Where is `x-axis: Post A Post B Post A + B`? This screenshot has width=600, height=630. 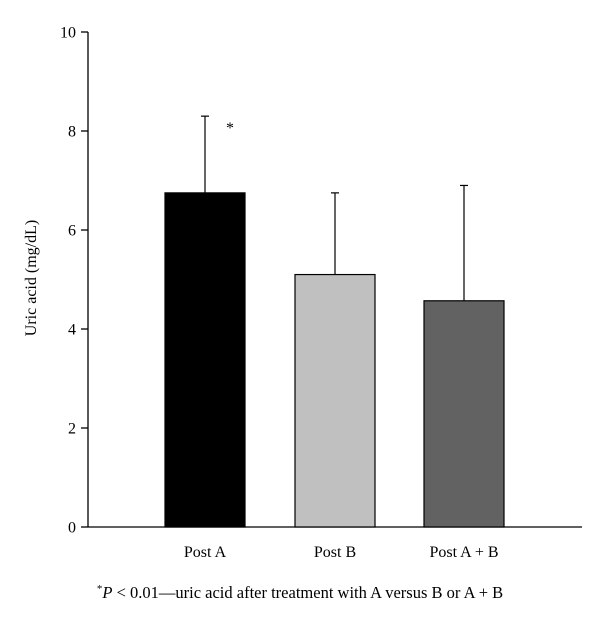 x-axis: Post A Post B Post A + B is located at coordinates (335, 543).